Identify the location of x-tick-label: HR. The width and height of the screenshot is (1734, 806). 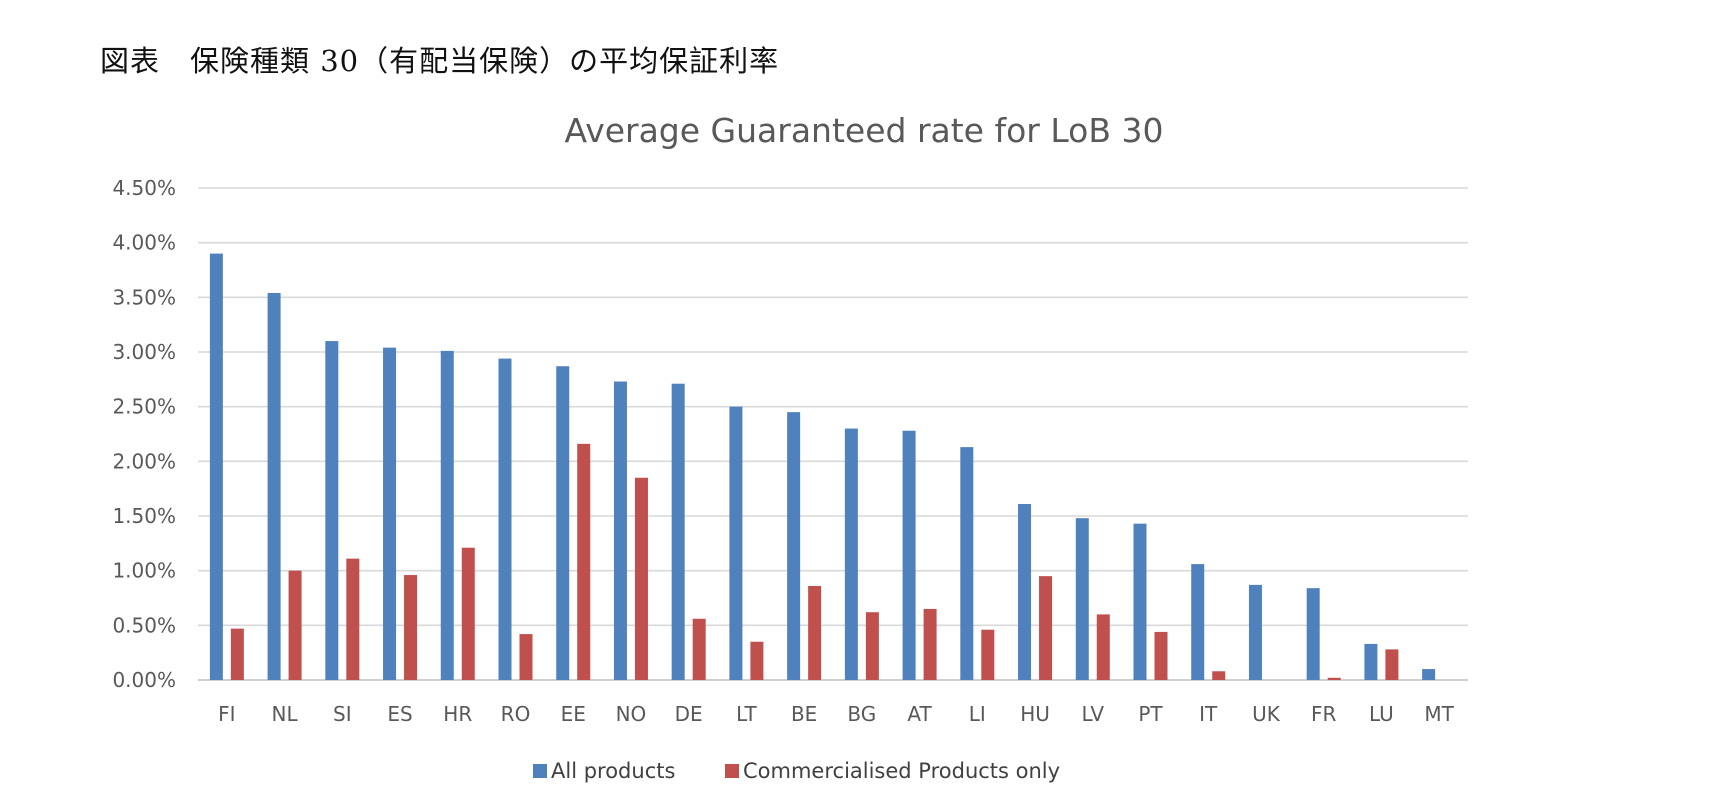
(457, 714).